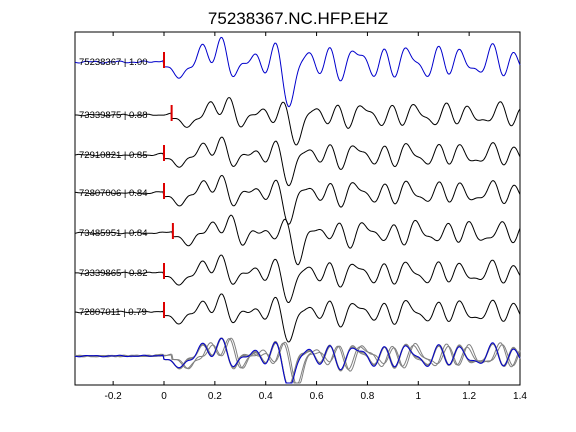 The width and height of the screenshot is (576, 432). I want to click on x-tick-label-6: 1, so click(419, 396).